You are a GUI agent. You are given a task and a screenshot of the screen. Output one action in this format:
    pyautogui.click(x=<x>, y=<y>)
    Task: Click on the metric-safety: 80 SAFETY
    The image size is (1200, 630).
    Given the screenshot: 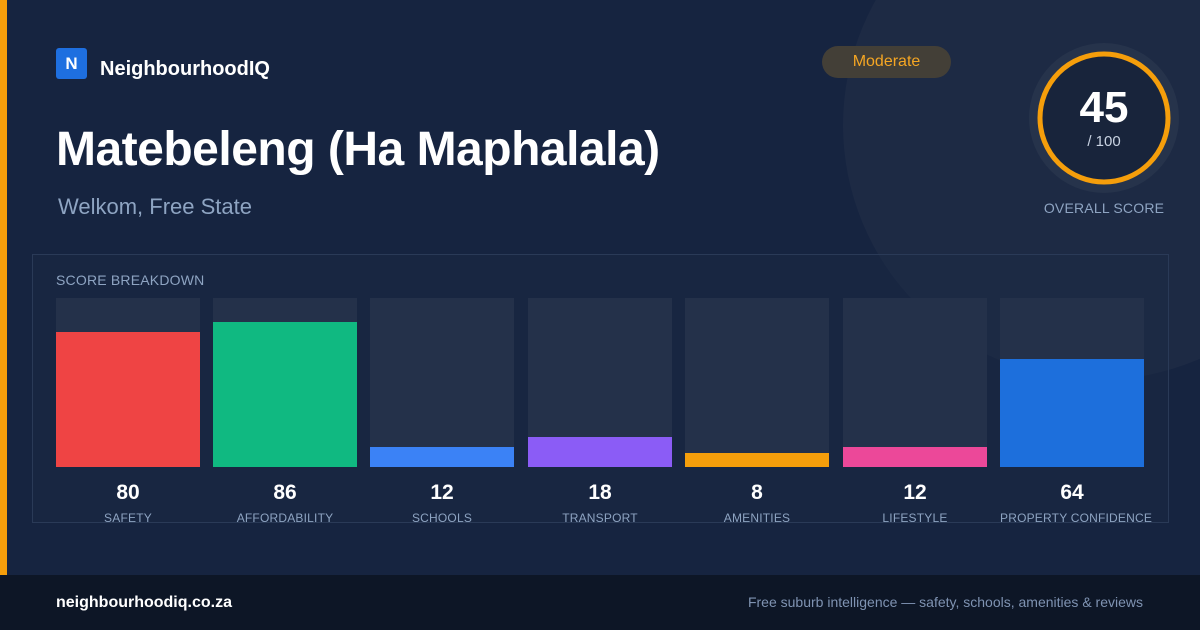 What is the action you would take?
    pyautogui.click(x=128, y=411)
    